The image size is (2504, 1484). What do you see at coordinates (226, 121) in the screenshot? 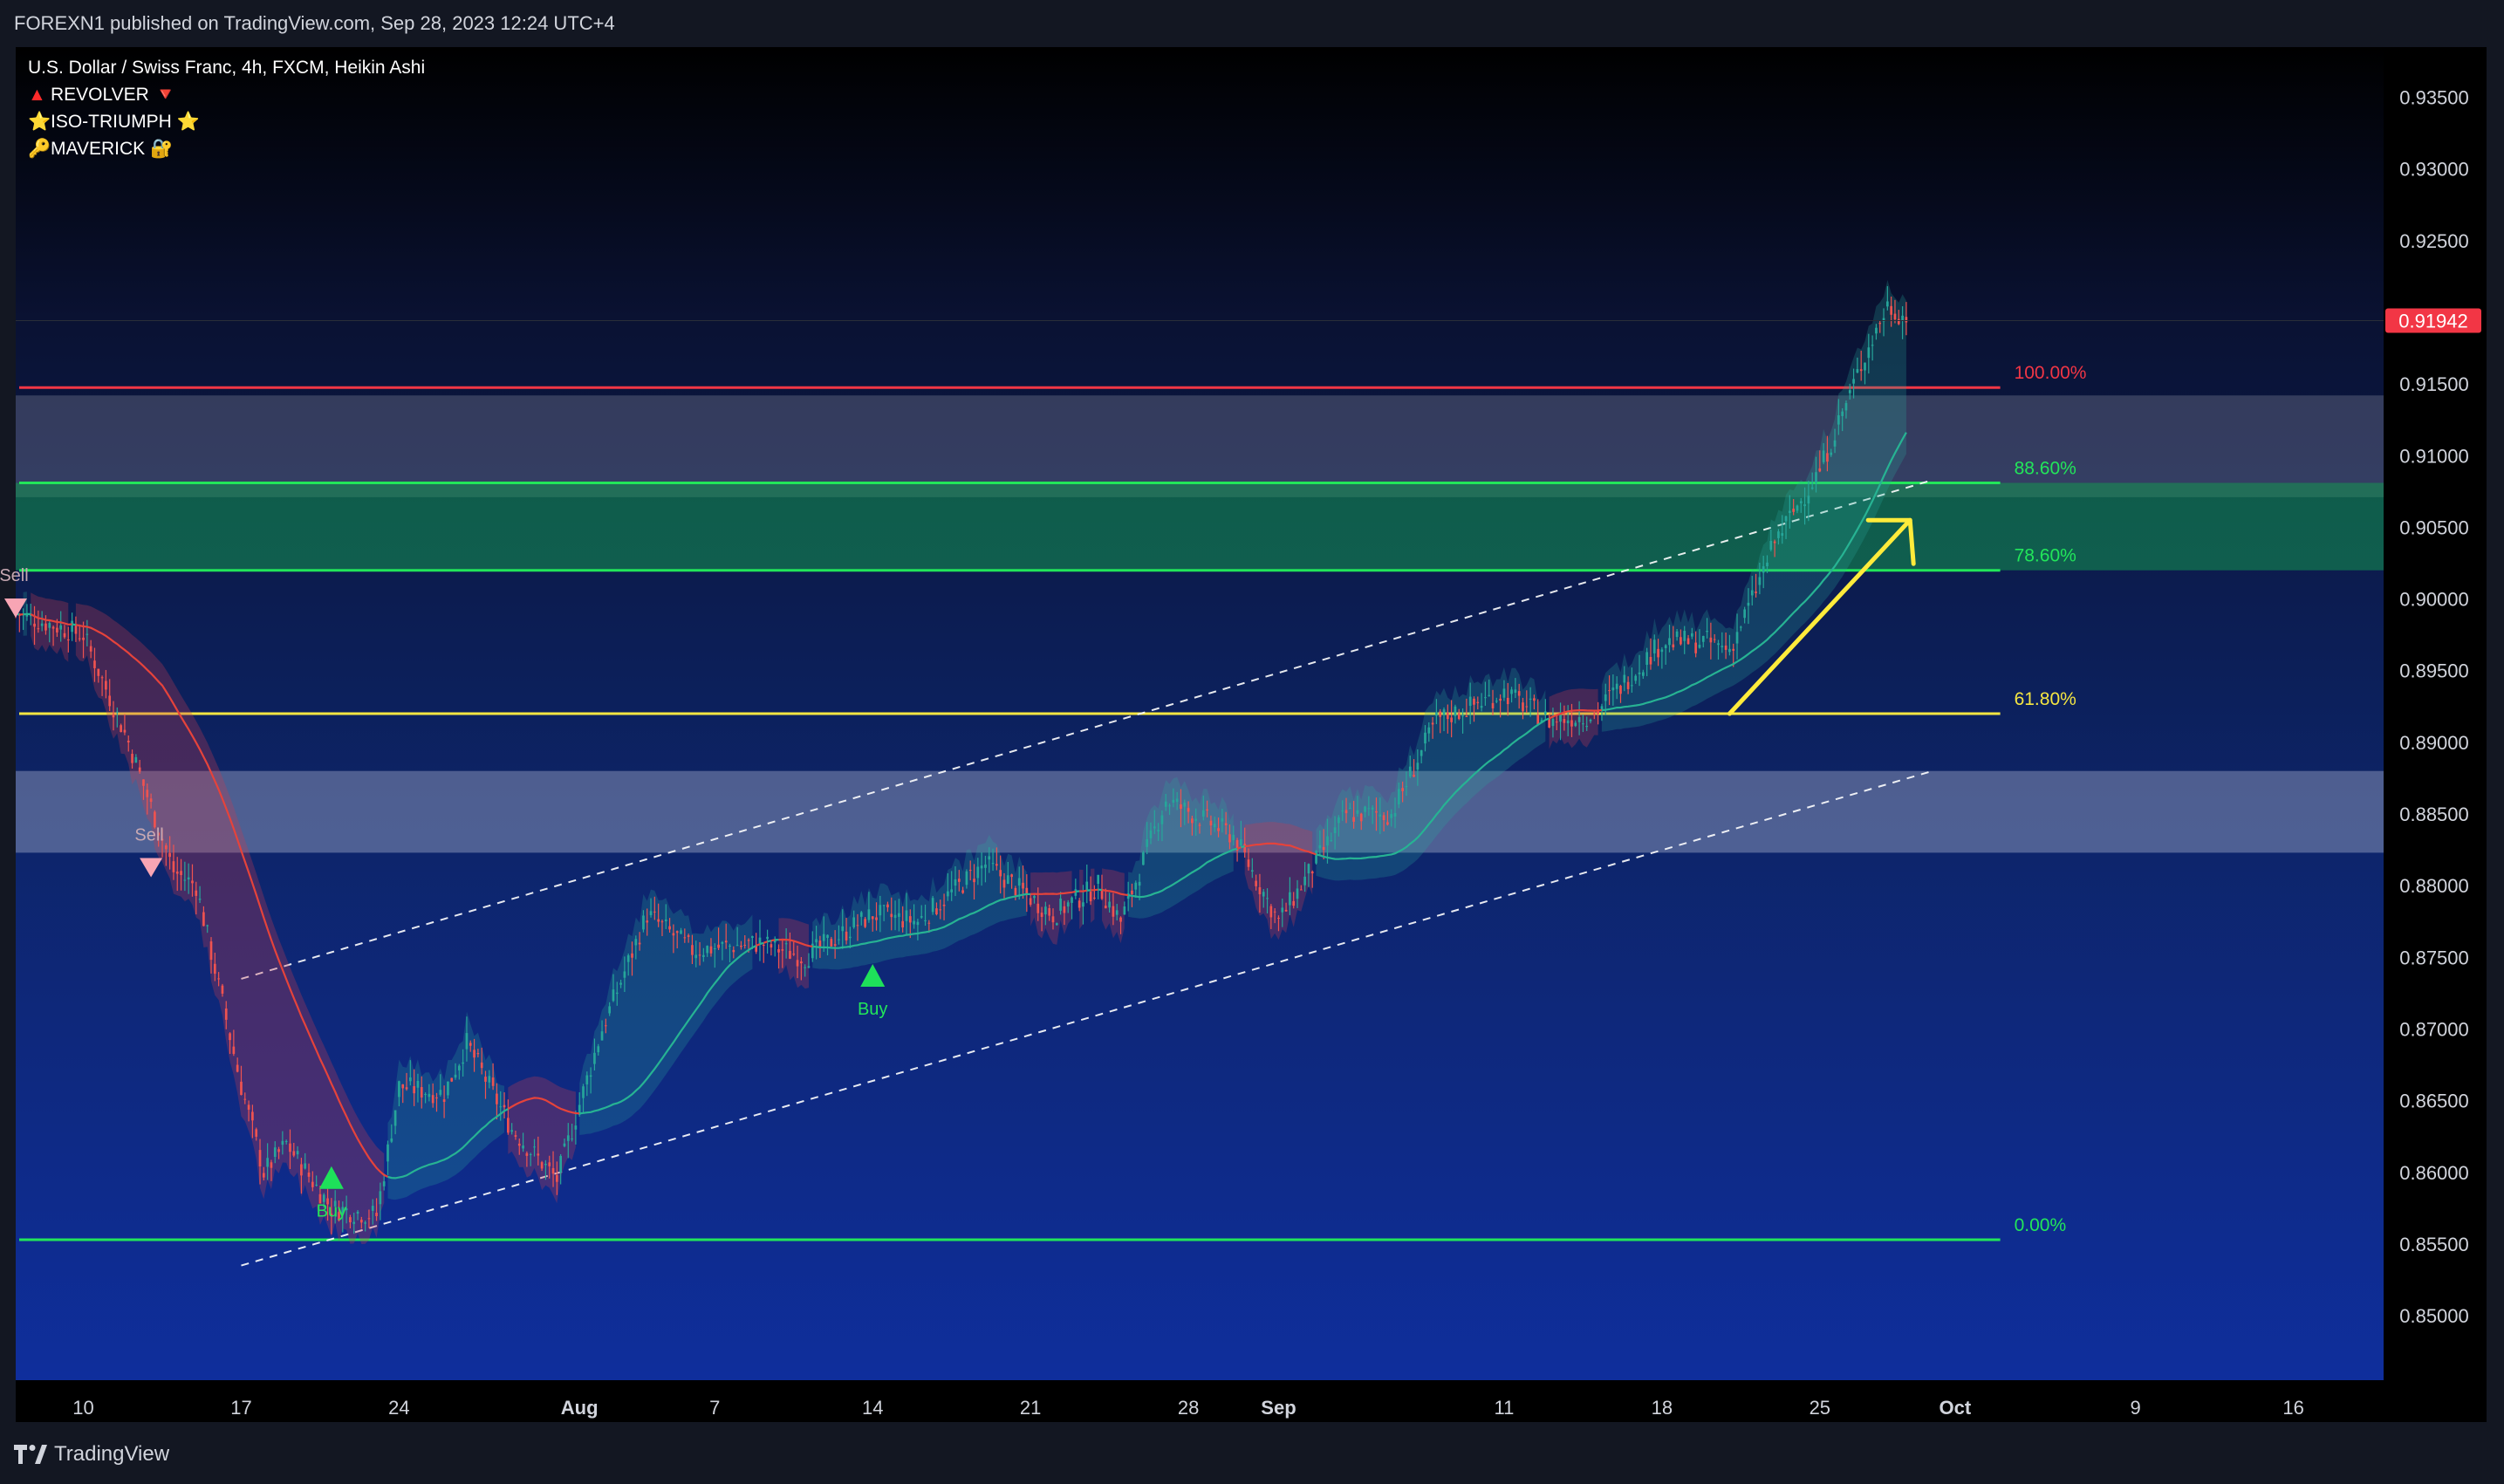
I see `legend-item-iso-triumph: ⭐ISO-TRIUMPH ⭐` at bounding box center [226, 121].